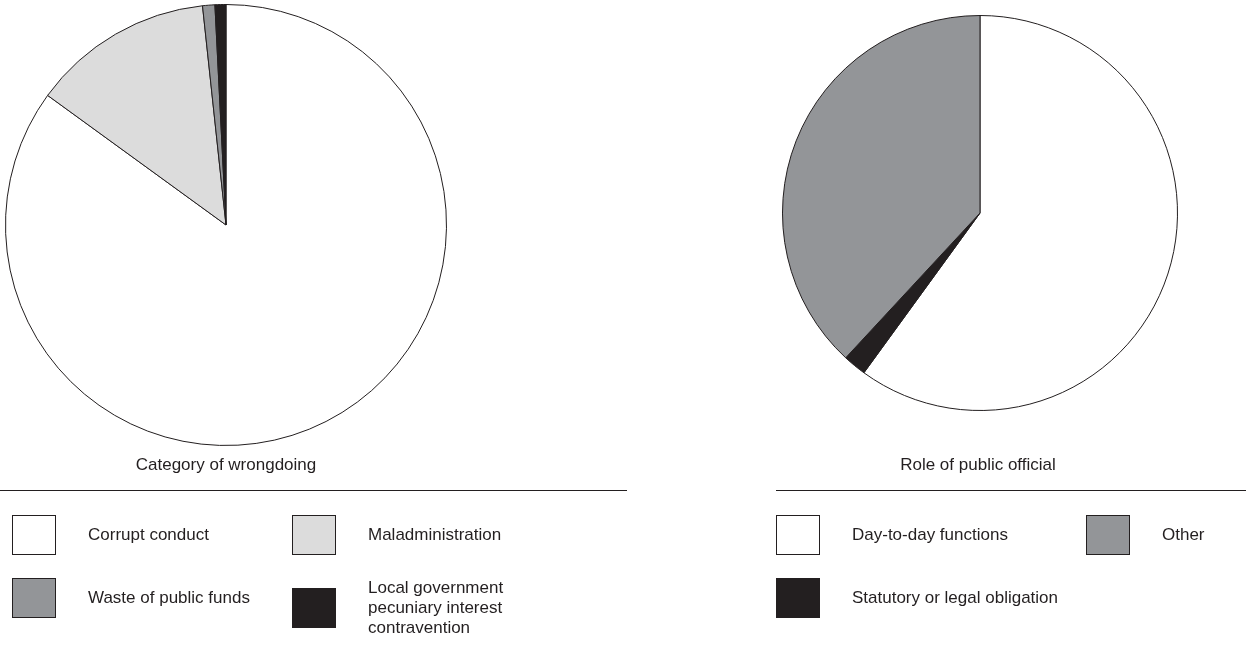 The width and height of the screenshot is (1246, 657). I want to click on text: Category of wrongdoing, so click(226, 465).